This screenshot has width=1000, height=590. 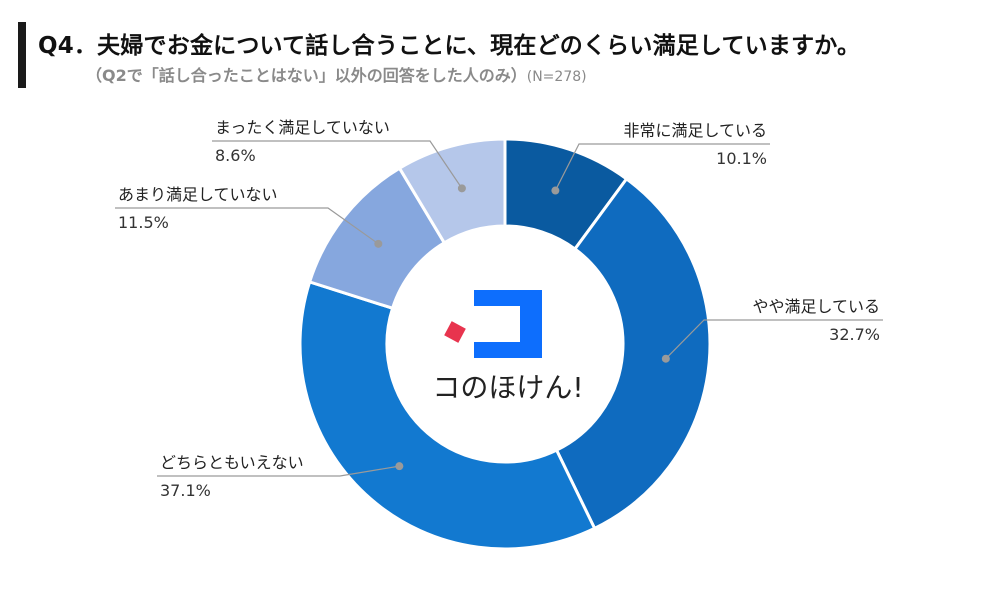 What do you see at coordinates (854, 334) in the screenshot?
I see `slice-label-value: 32.7%` at bounding box center [854, 334].